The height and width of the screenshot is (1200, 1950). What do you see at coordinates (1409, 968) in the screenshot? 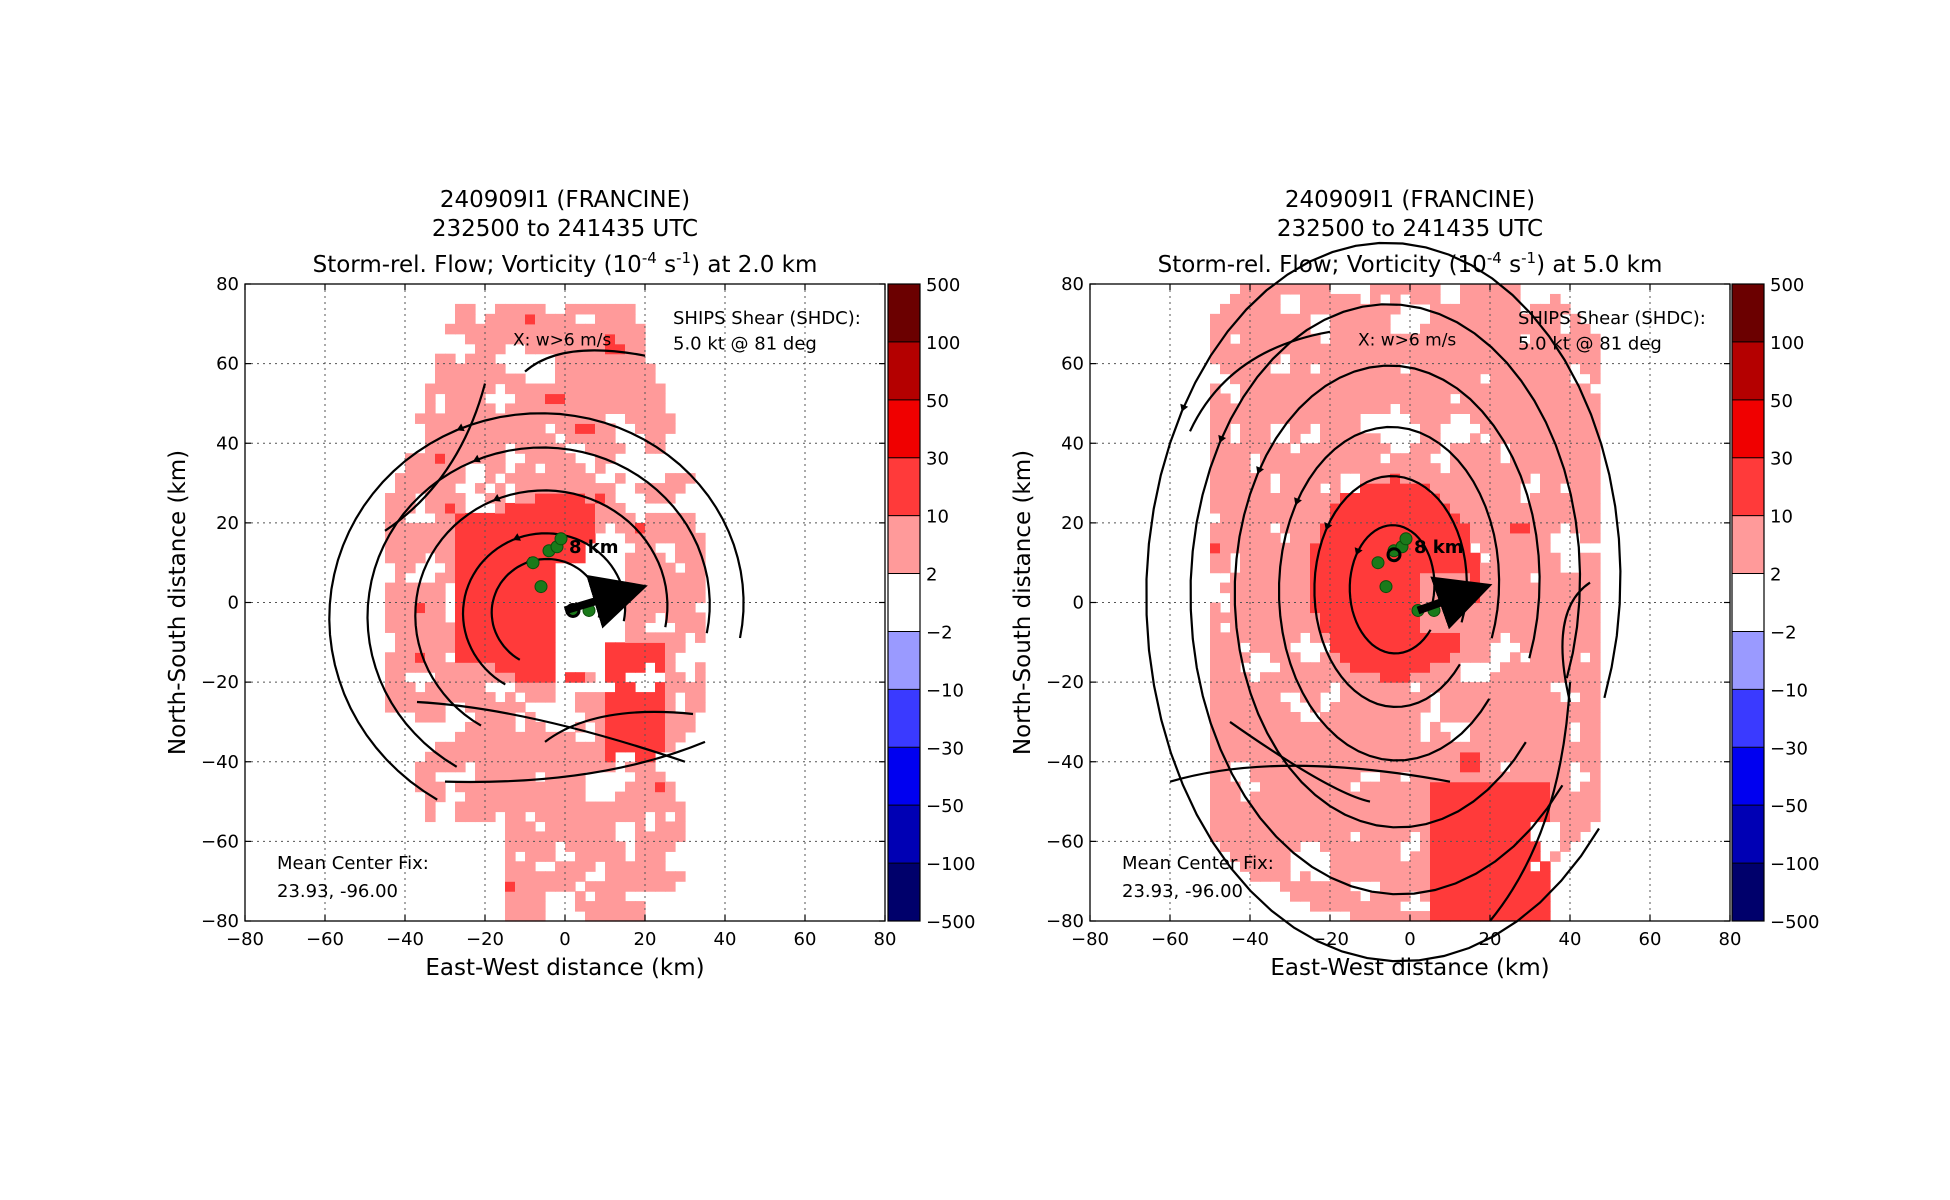
I see `x-axis-label: East-West distance (km)` at bounding box center [1409, 968].